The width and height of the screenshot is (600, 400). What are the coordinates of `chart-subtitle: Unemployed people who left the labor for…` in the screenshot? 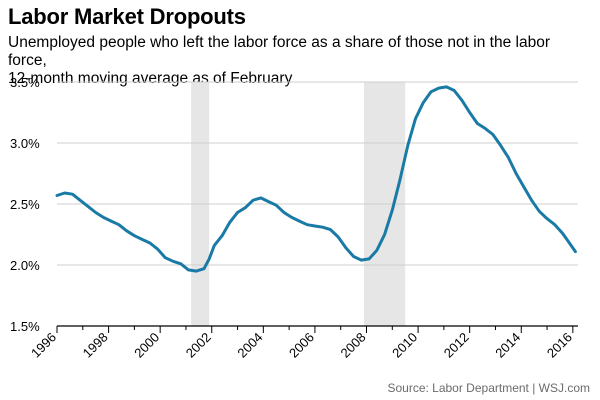 It's located at (300, 61).